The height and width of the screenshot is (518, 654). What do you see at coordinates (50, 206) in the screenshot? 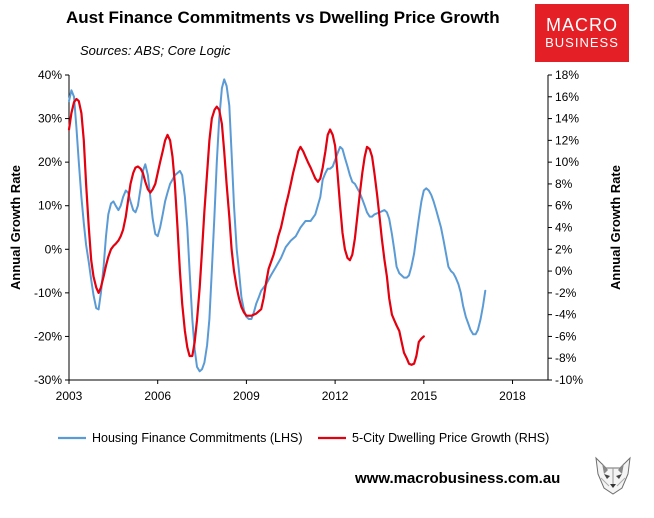
I see `left-tick-label: 10%` at bounding box center [50, 206].